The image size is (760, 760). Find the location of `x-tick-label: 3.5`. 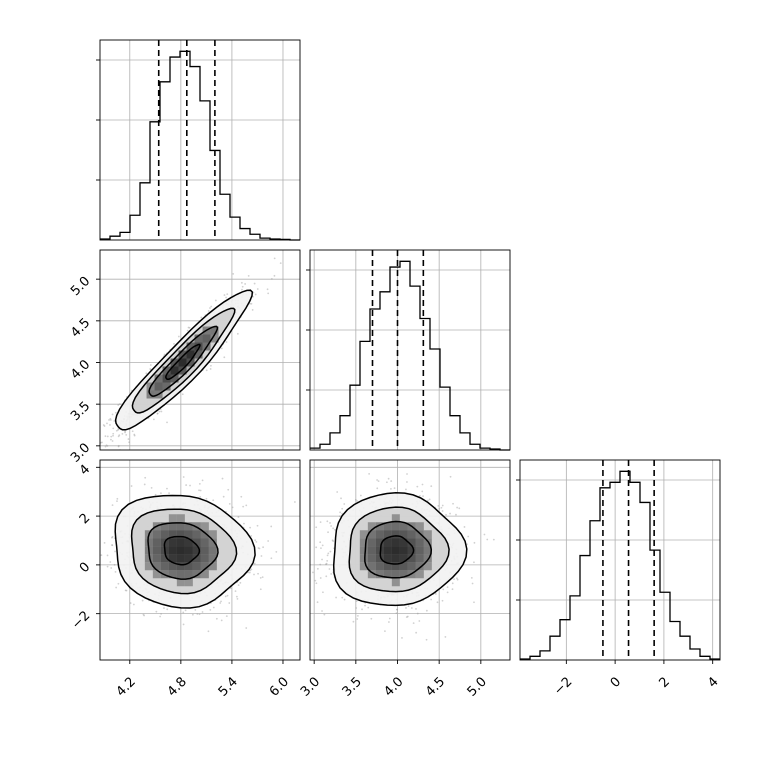

x-tick-label: 3.5 is located at coordinates (352, 686).